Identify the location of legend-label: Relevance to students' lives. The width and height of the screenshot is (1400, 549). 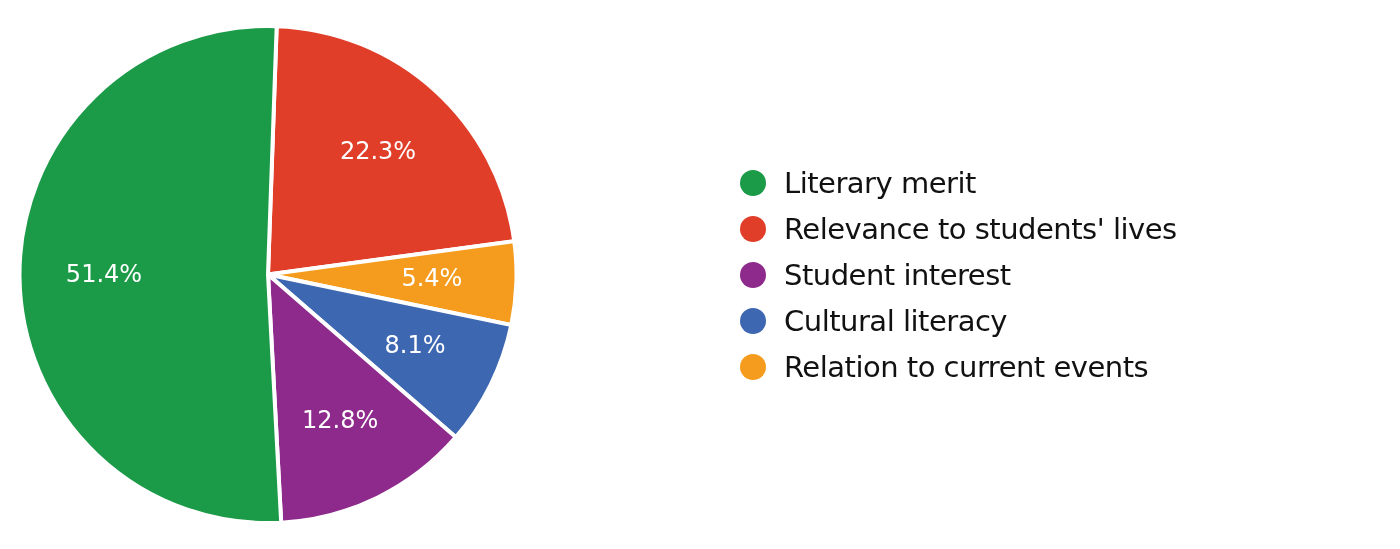
(980, 228).